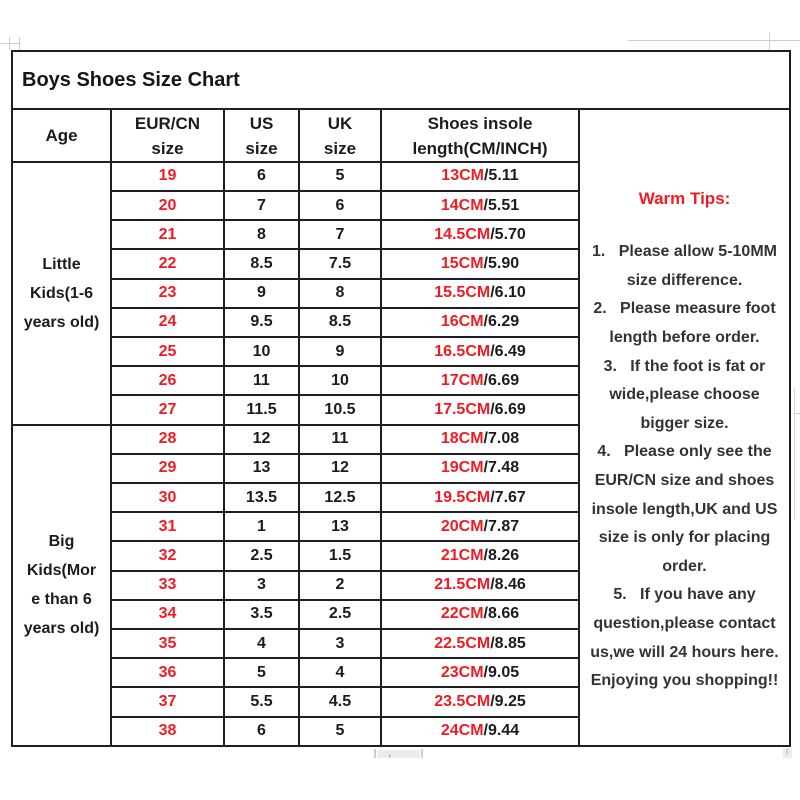 The height and width of the screenshot is (800, 800). Describe the element at coordinates (261, 673) in the screenshot. I see `us-size-cell: 5` at that location.